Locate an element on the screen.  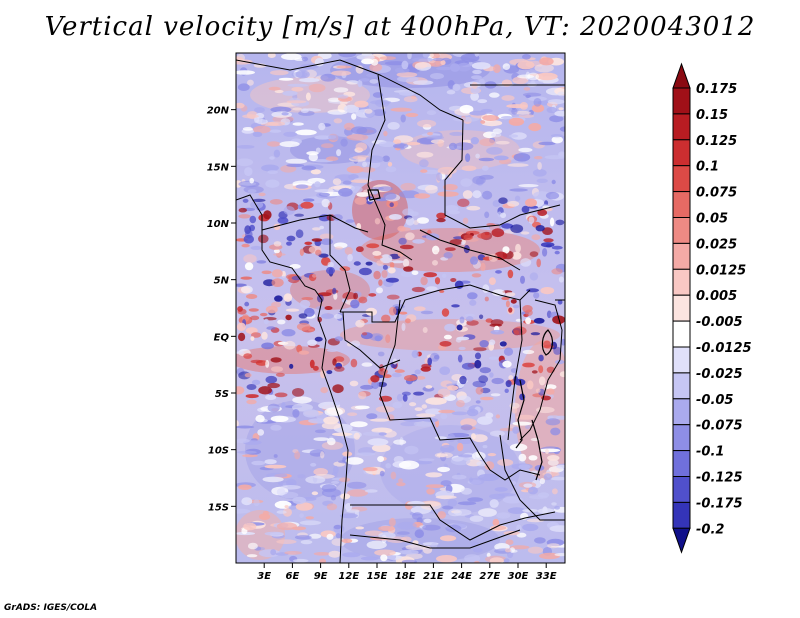
lon-tick-label: 30E is located at coordinates (518, 576).